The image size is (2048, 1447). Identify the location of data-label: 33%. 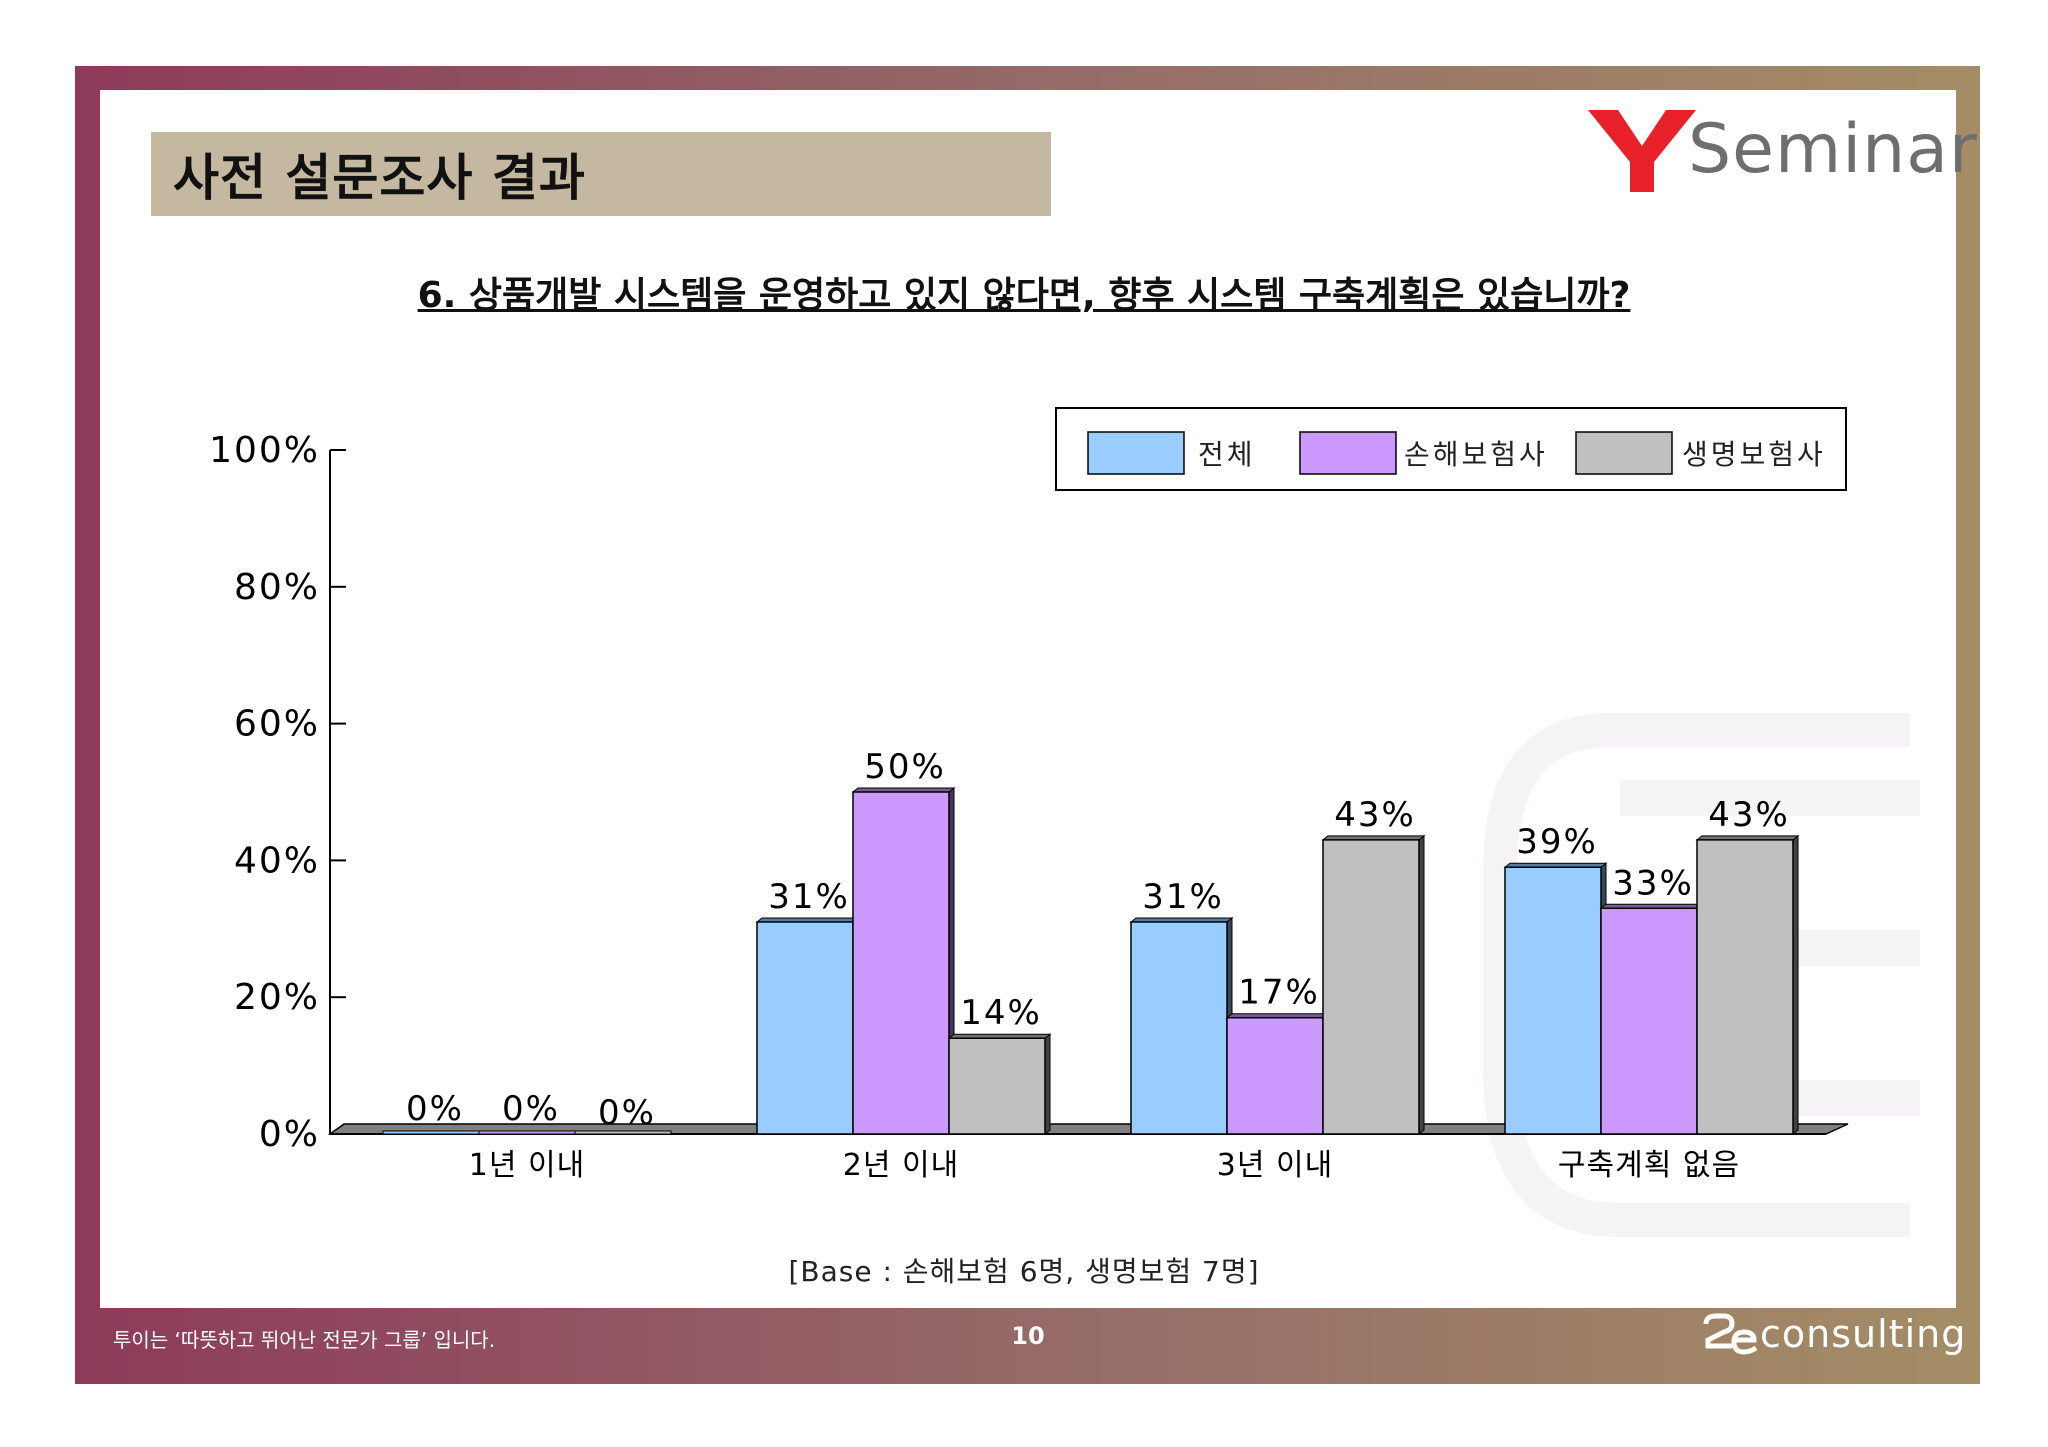
(1653, 883).